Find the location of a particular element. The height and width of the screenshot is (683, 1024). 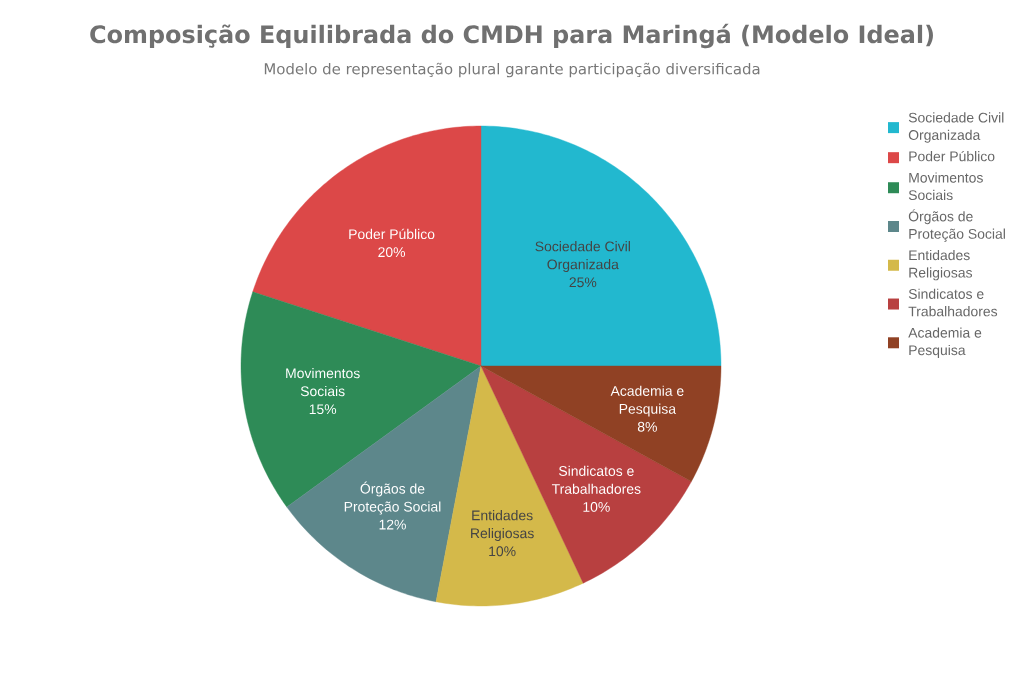

slice-label: Movimentos Sociais is located at coordinates (323, 382).